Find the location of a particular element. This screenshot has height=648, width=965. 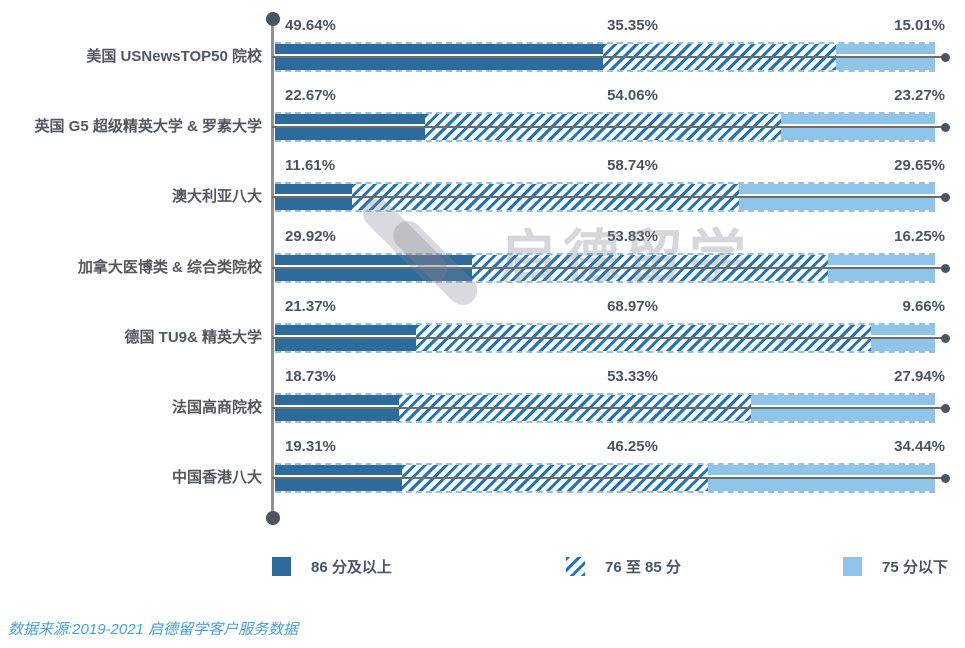

bar-row: 法国高商院校 18.73% 53.33% 27.94% is located at coordinates (482, 395).